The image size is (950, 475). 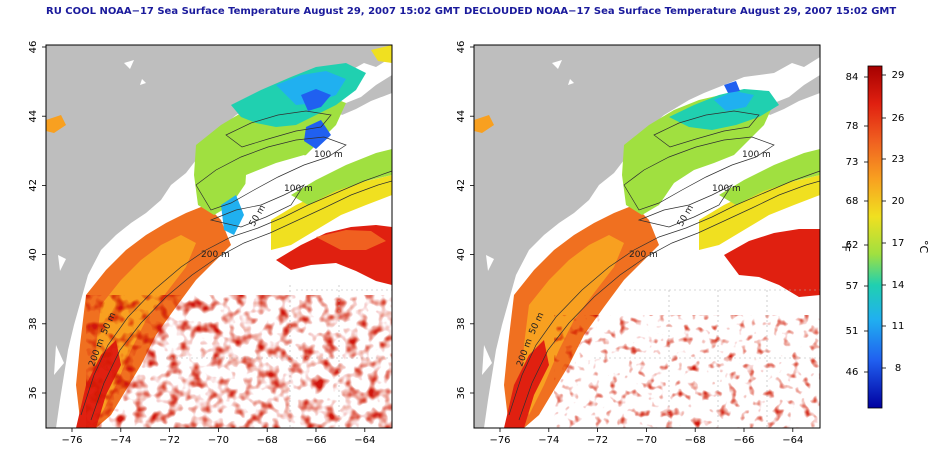 I want to click on celsius-tick-label: 23, so click(x=898, y=159).